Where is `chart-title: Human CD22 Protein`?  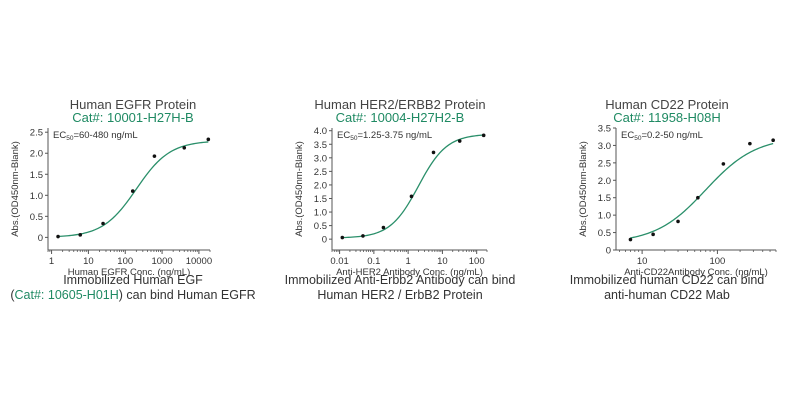 chart-title: Human CD22 Protein is located at coordinates (667, 104).